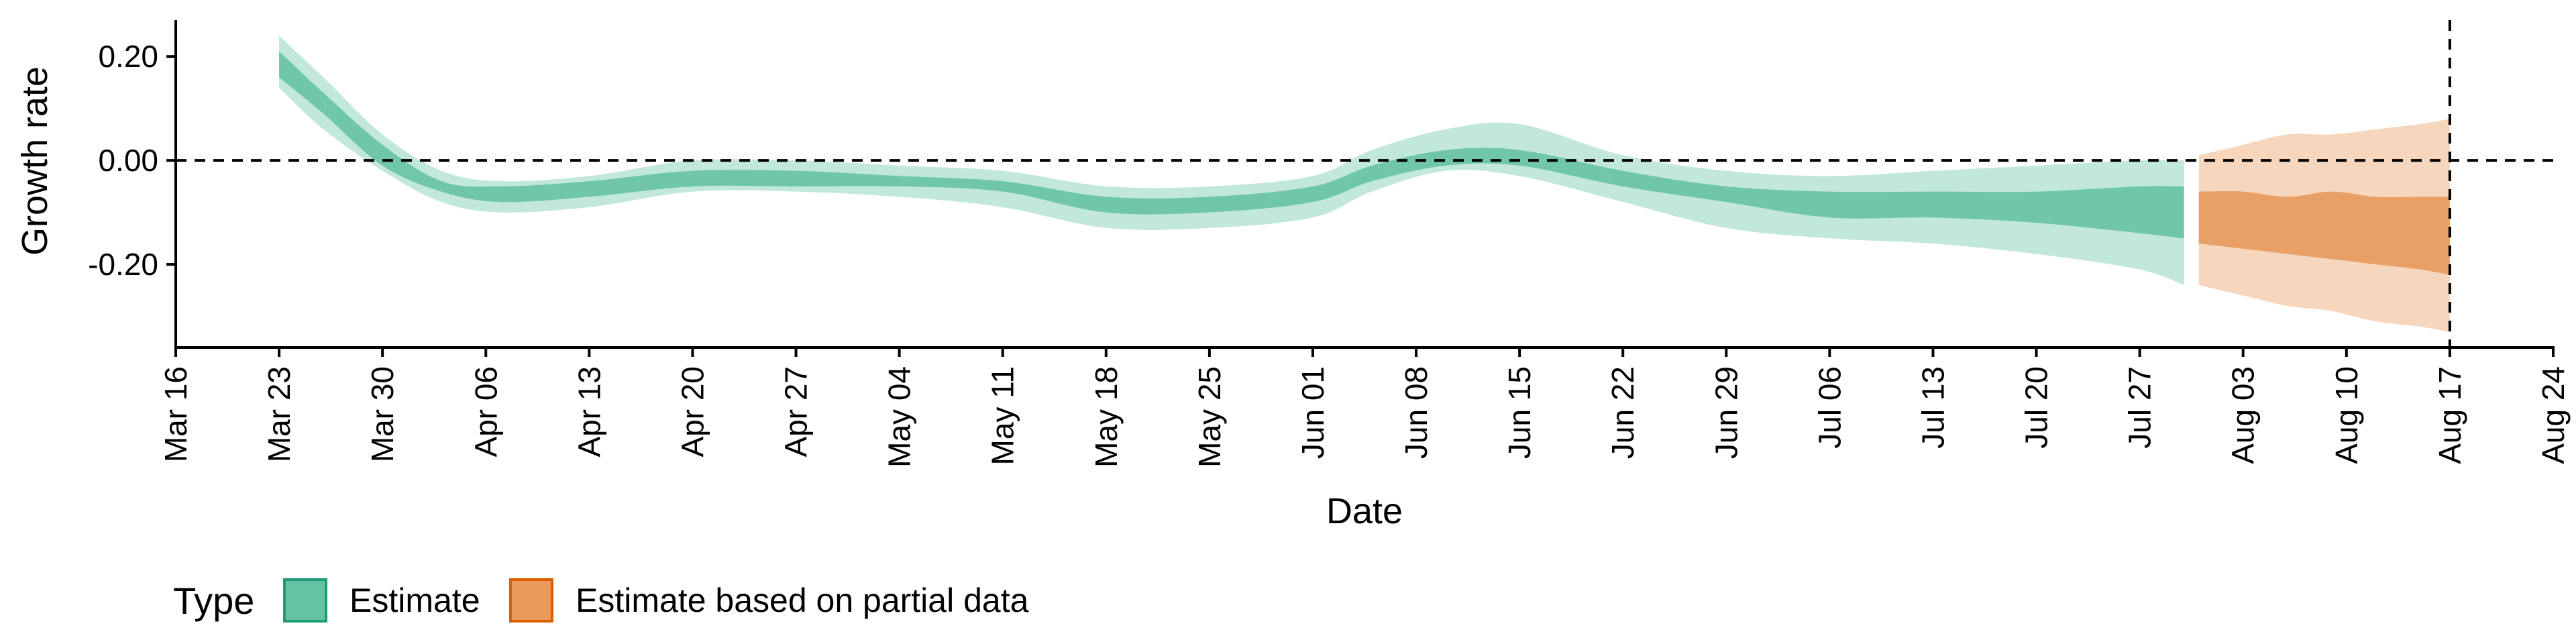 The height and width of the screenshot is (644, 2576). Describe the element at coordinates (2346, 415) in the screenshot. I see `x-tick-label: Aug 10` at that location.